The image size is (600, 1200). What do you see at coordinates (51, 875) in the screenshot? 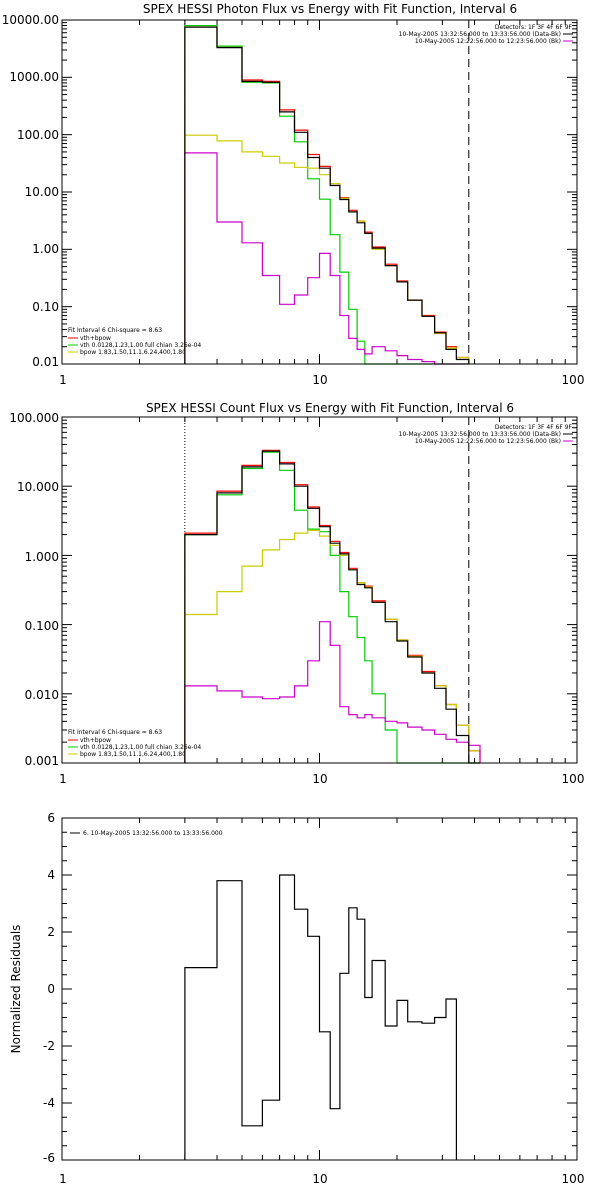
I see `y-tick-label: 4` at bounding box center [51, 875].